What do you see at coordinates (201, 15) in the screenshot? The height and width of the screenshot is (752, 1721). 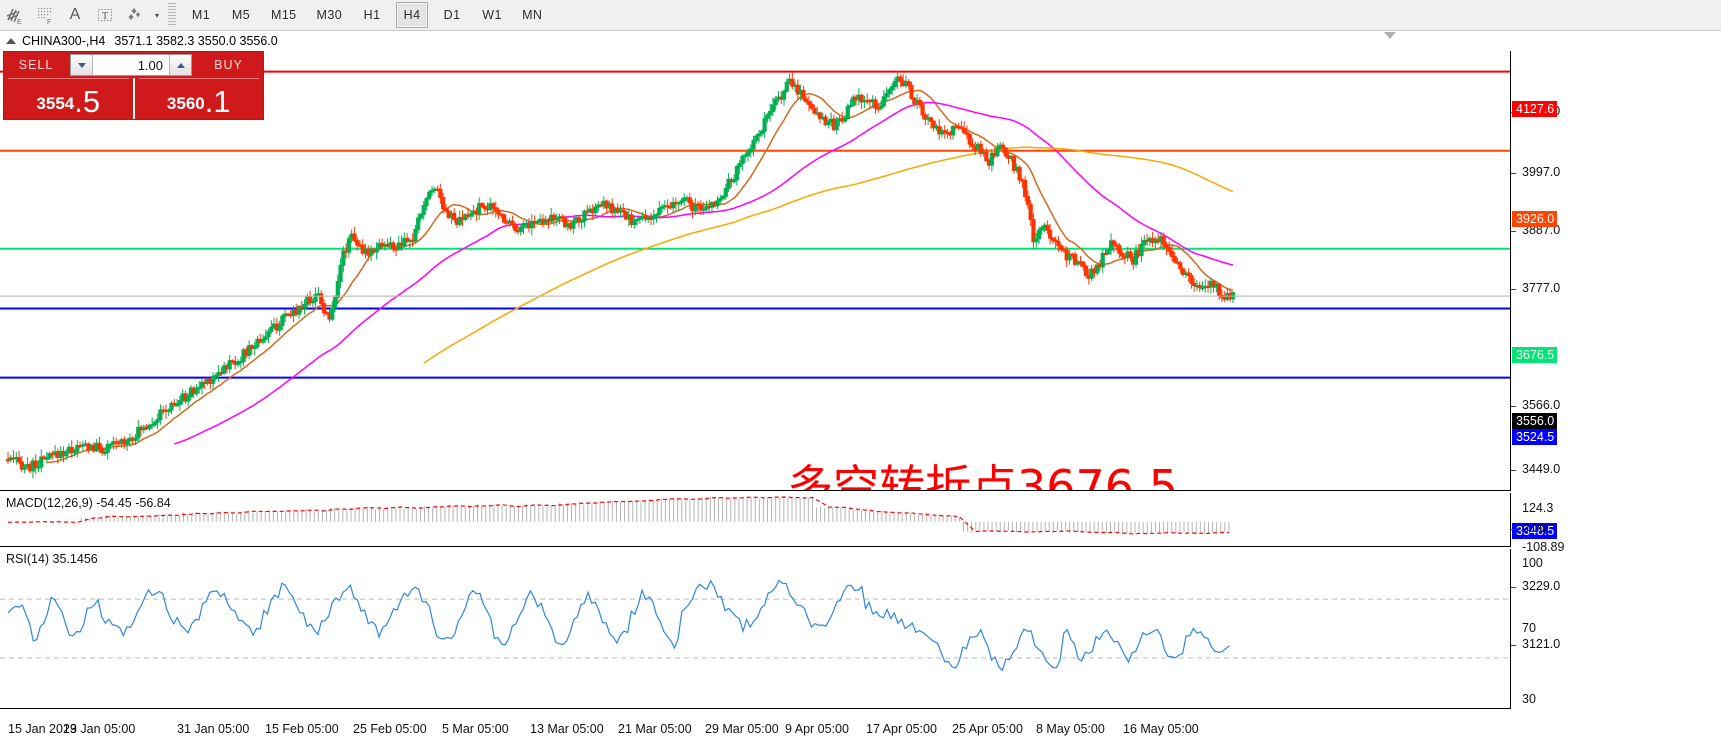 I see `timeframe-m1: M1` at bounding box center [201, 15].